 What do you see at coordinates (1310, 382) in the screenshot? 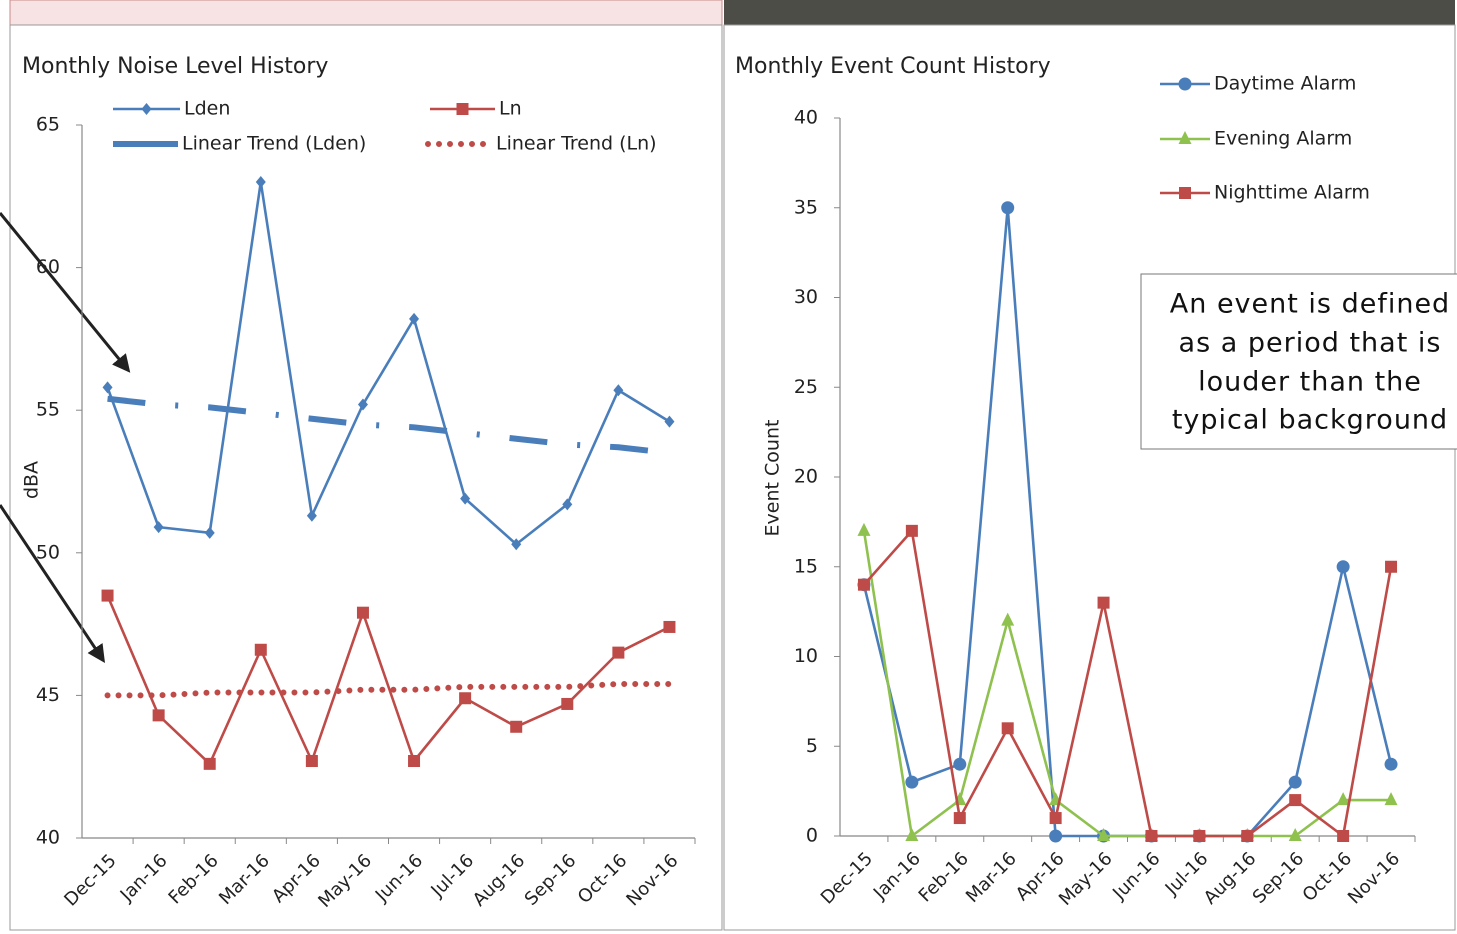
I see `annotation-text: louder than the` at bounding box center [1310, 382].